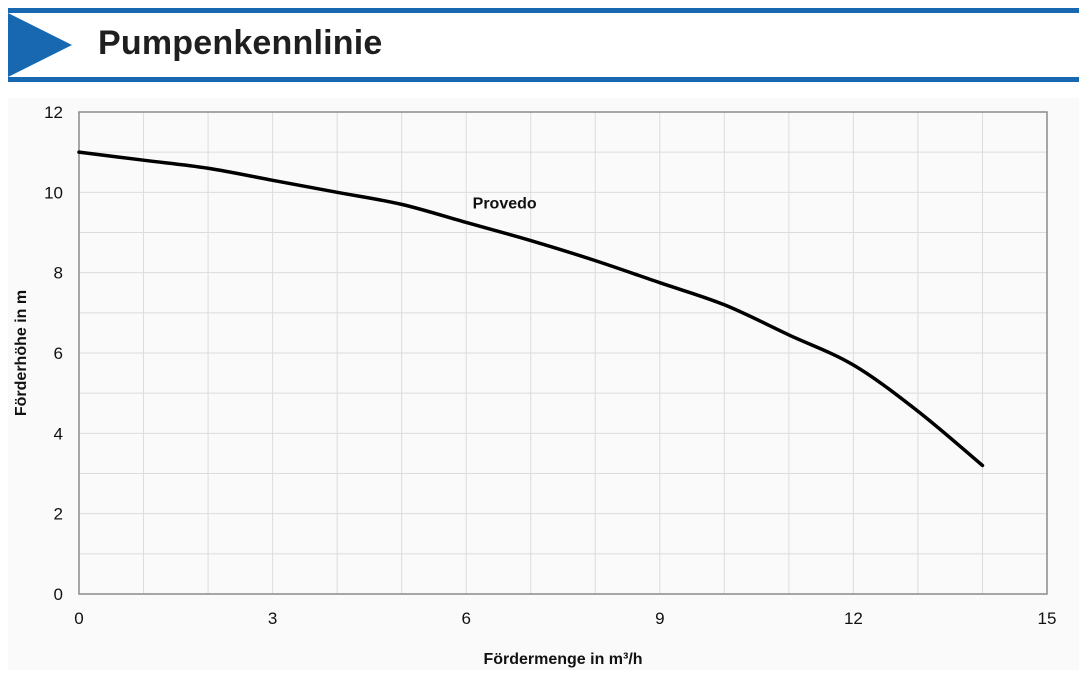 Image resolution: width=1079 pixels, height=678 pixels. I want to click on y-tick-label: 8, so click(58, 273).